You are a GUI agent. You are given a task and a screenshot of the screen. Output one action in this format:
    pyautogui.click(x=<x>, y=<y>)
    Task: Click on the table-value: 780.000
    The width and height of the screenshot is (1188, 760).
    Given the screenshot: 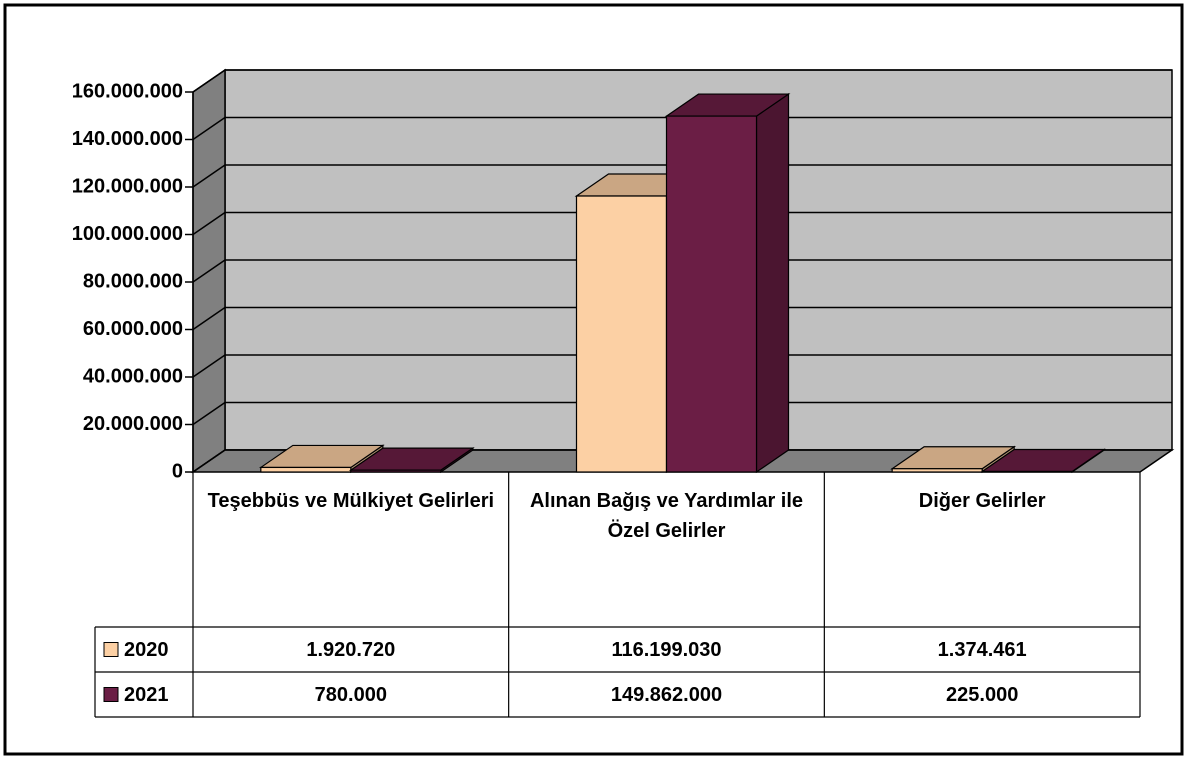 What is the action you would take?
    pyautogui.click(x=351, y=695)
    